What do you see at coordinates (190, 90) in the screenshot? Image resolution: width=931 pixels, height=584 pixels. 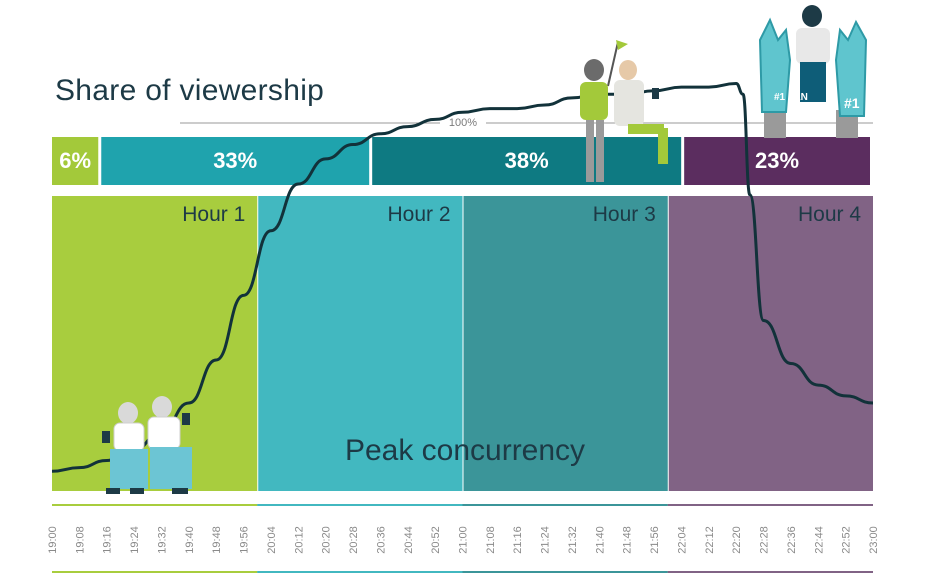 I see `chart-title: Share of viewership` at bounding box center [190, 90].